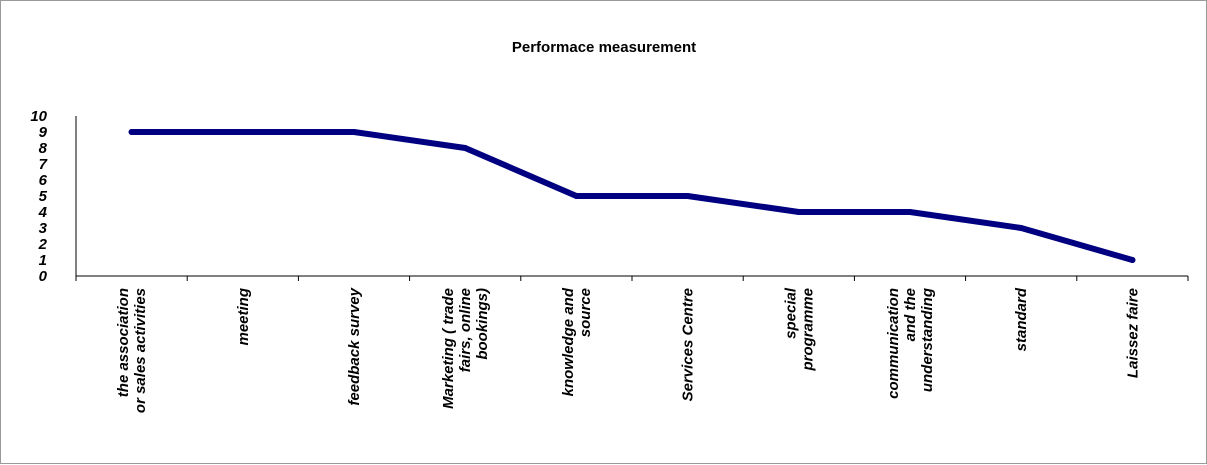  What do you see at coordinates (43, 212) in the screenshot?
I see `y-tick-label: 4` at bounding box center [43, 212].